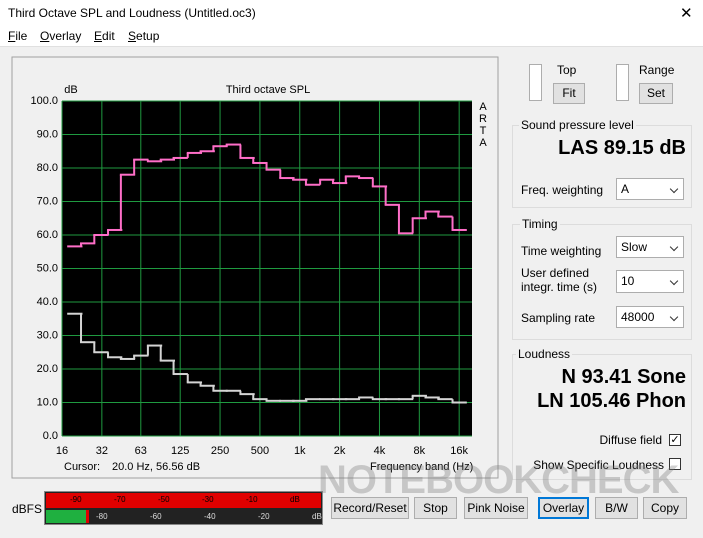 The width and height of the screenshot is (703, 538). I want to click on field-label: Freq. weighting, so click(562, 190).